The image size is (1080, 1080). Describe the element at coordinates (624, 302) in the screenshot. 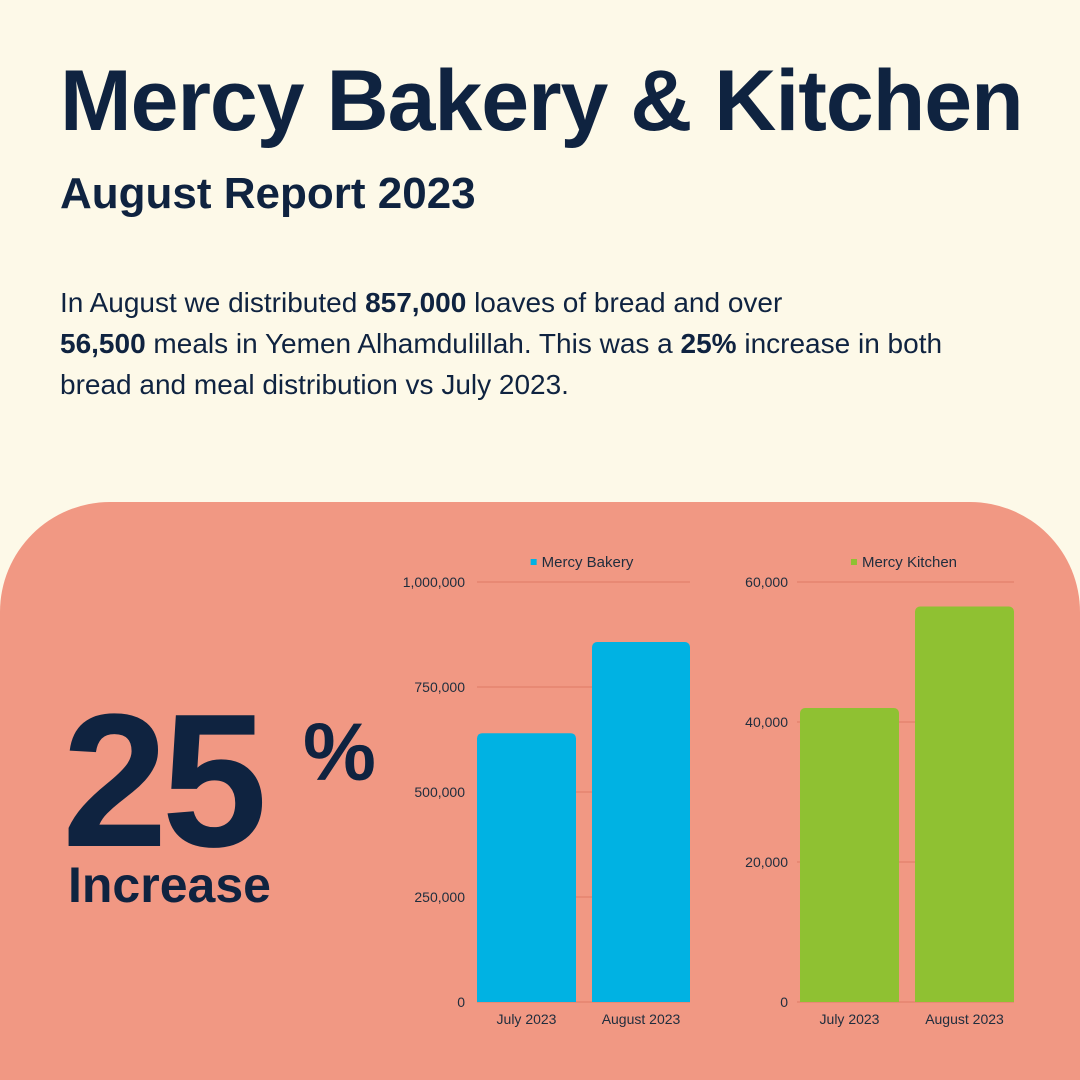

I see `intro-text-2: loaves of bread and over` at that location.